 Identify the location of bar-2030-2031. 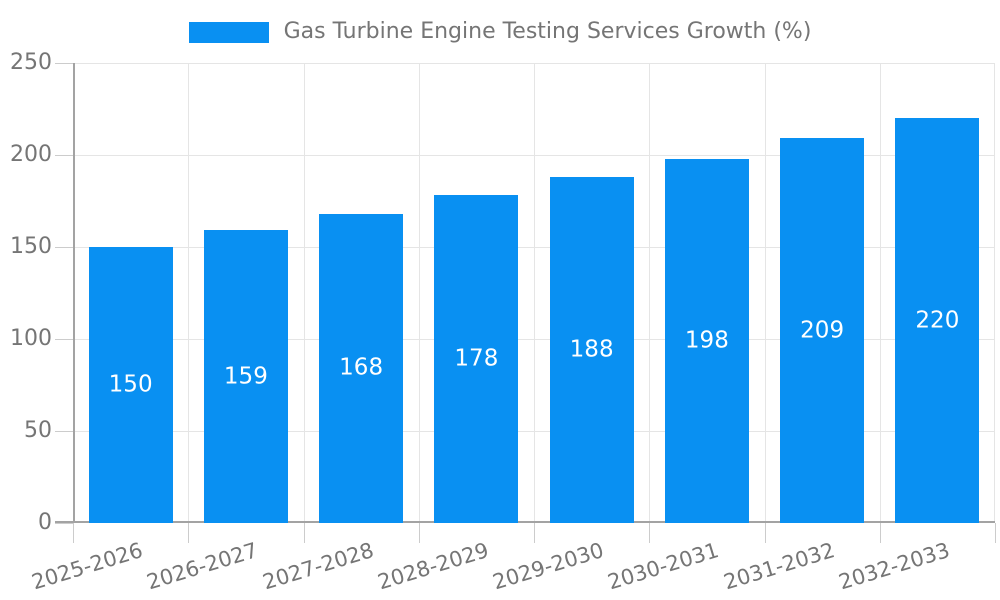
(706, 340).